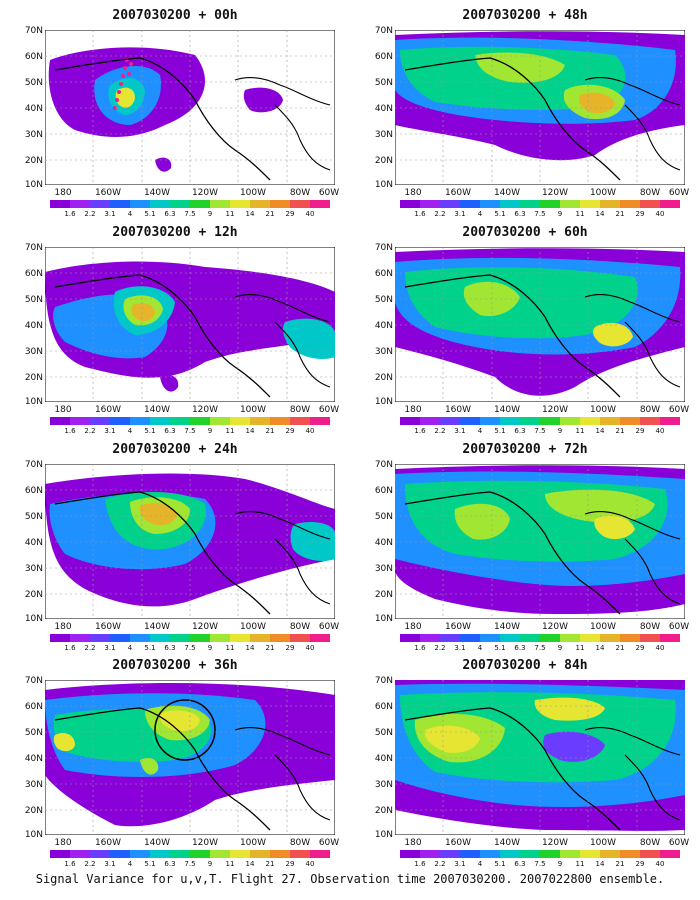 This screenshot has height=900, width=700. Describe the element at coordinates (230, 864) in the screenshot. I see `colorbar-label: 11` at that location.